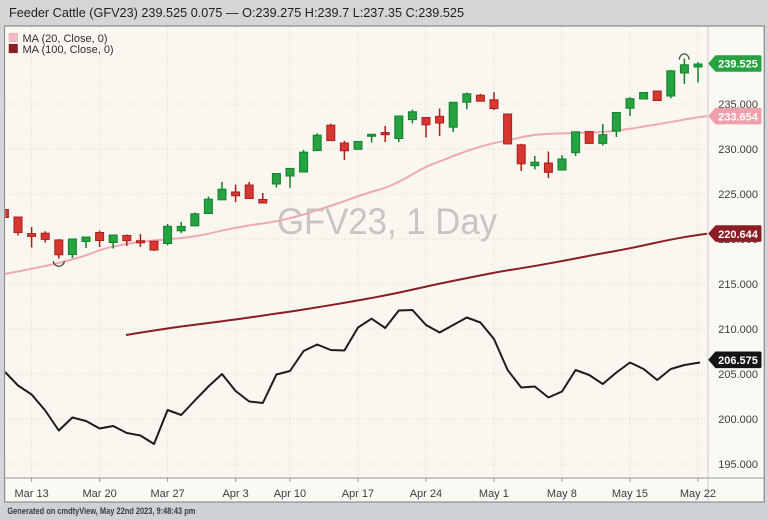  What do you see at coordinates (31, 494) in the screenshot?
I see `svg-text: Mar 13` at bounding box center [31, 494].